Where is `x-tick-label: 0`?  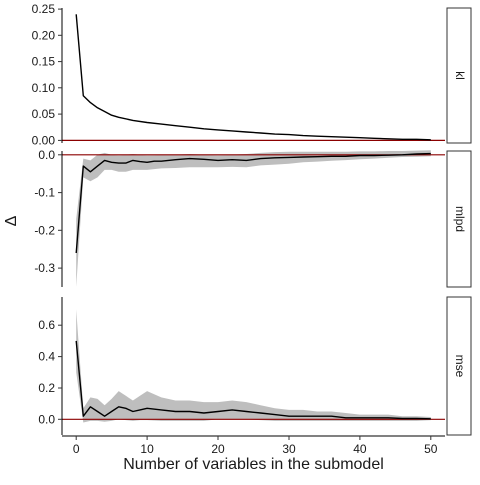
x-tick-label: 0 is located at coordinates (76, 449).